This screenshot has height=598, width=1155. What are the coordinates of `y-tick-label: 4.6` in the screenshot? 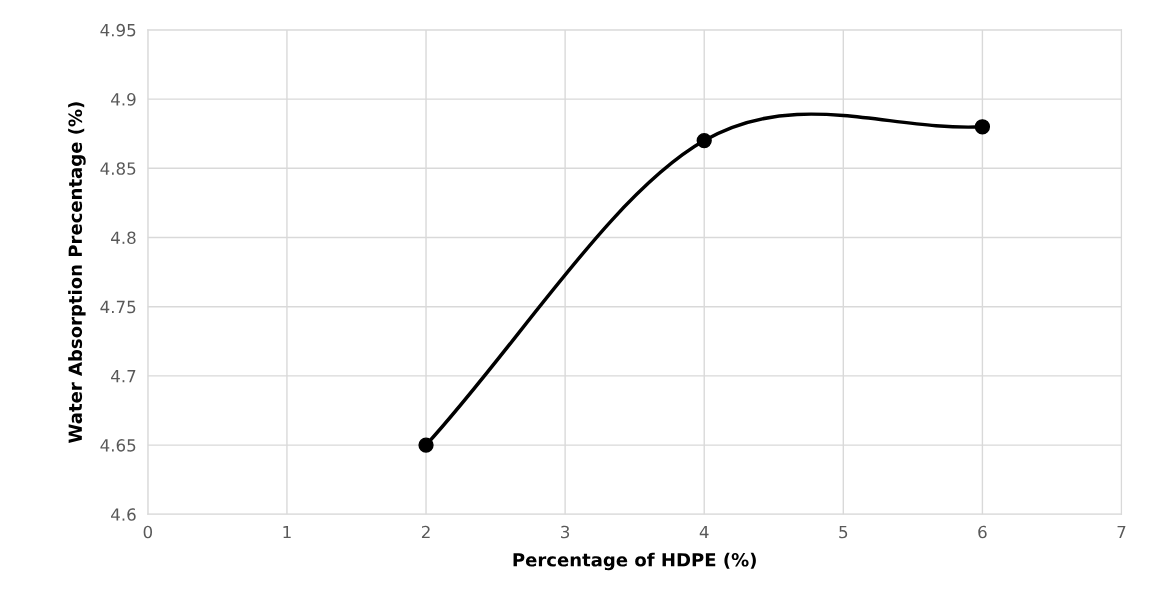 It's located at (123, 514).